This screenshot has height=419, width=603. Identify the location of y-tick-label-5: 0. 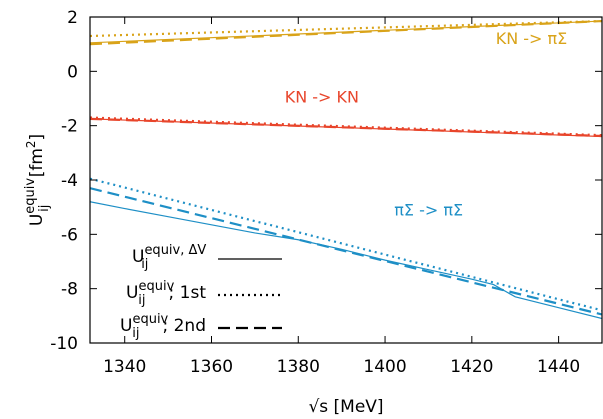
(72, 72).